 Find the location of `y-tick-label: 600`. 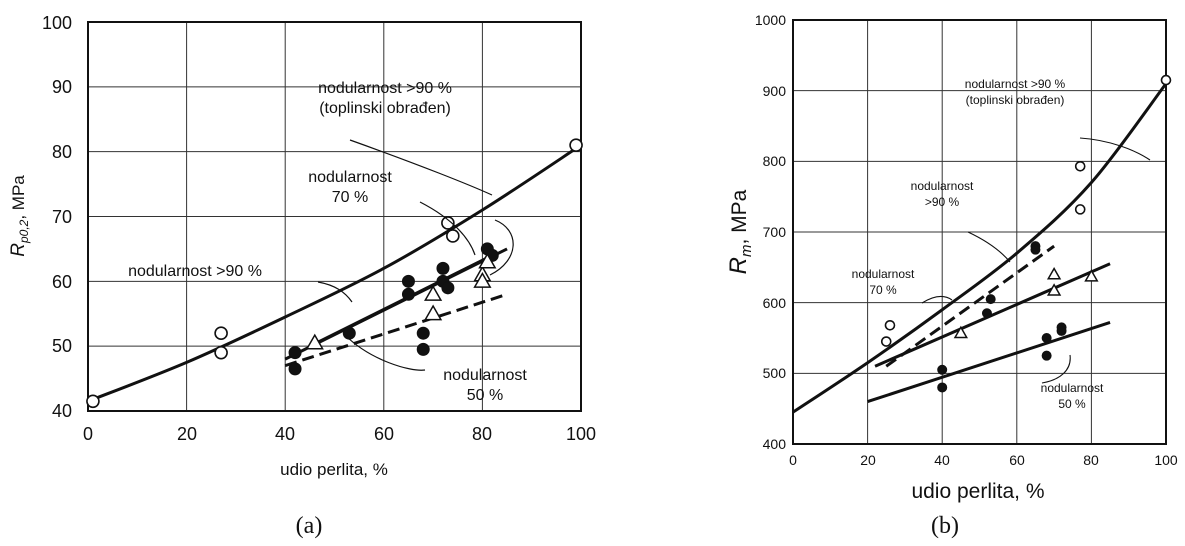

y-tick-label: 600 is located at coordinates (775, 303).